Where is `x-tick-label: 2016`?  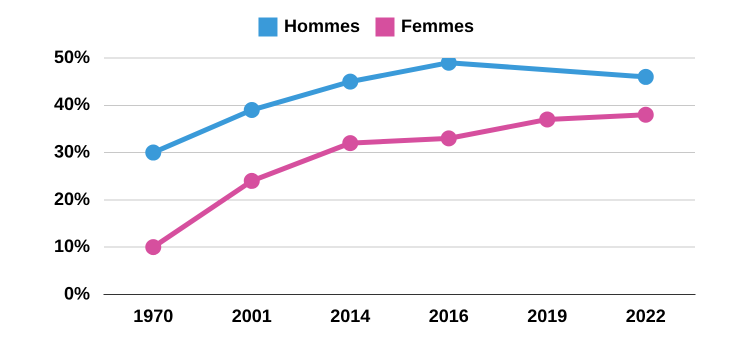 x-tick-label: 2016 is located at coordinates (448, 316).